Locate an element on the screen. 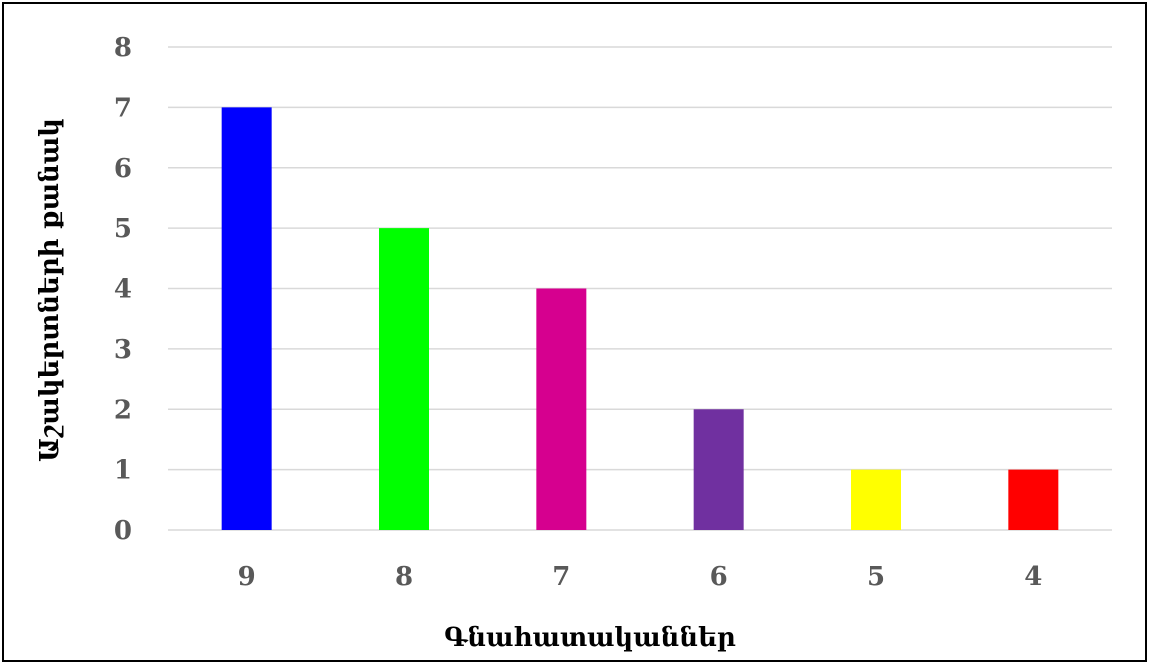 The width and height of the screenshot is (1151, 662). y-tick-label: 0 is located at coordinates (123, 531).